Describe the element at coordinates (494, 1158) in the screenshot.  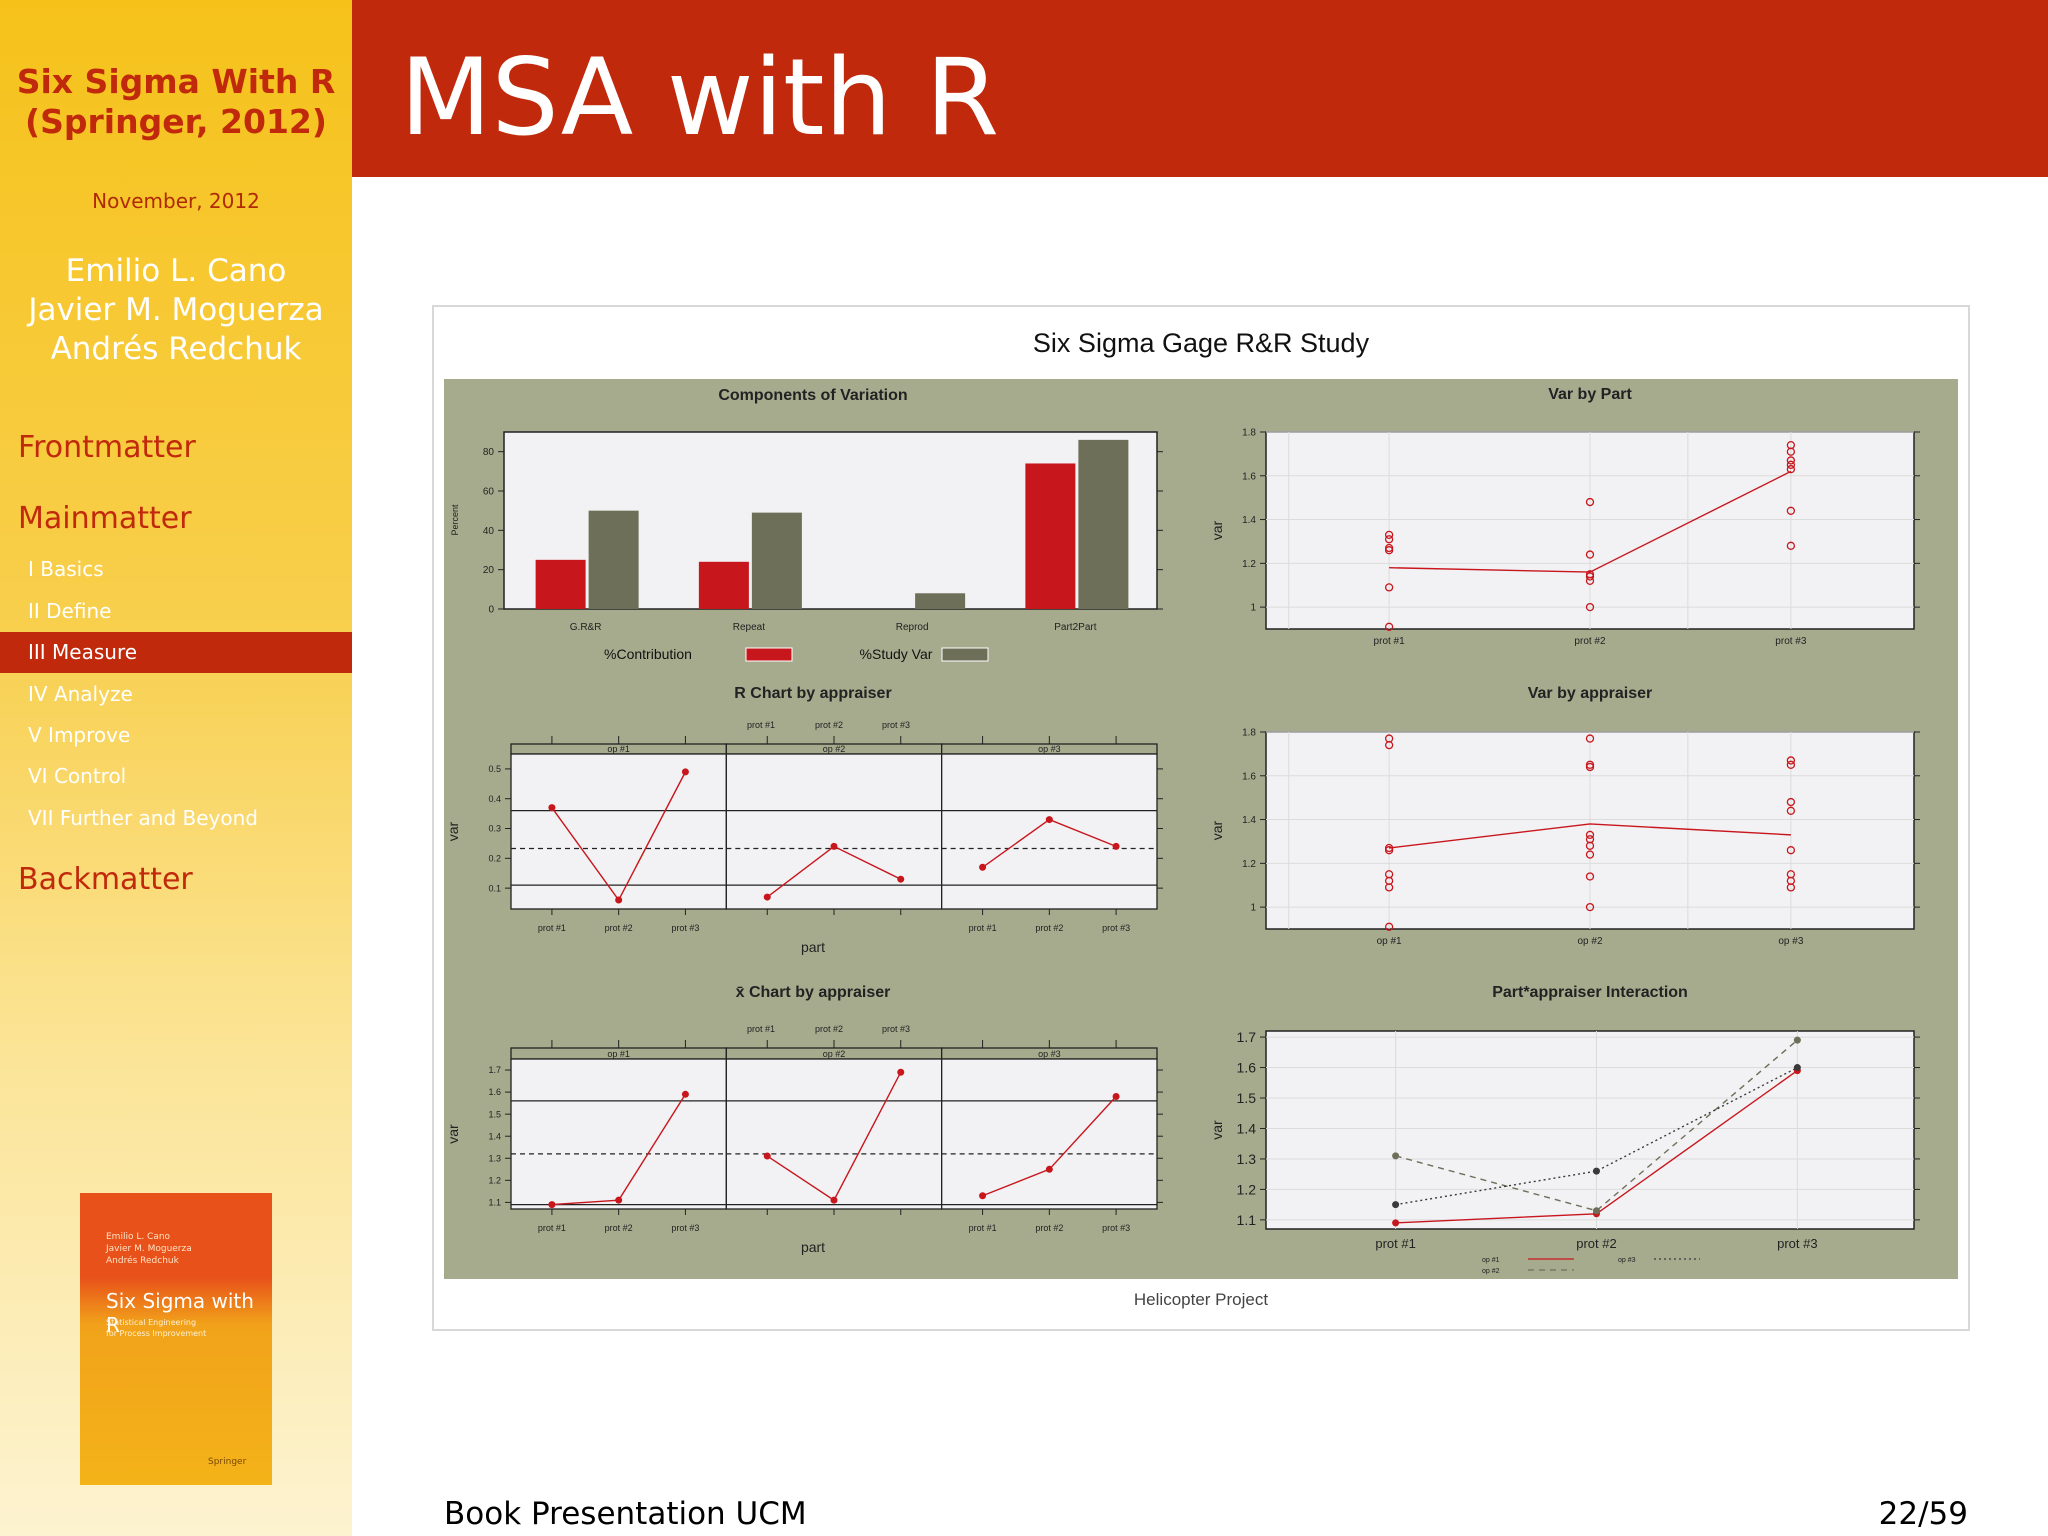
I see `xbar-chart-ytick-label: 1.3` at that location.